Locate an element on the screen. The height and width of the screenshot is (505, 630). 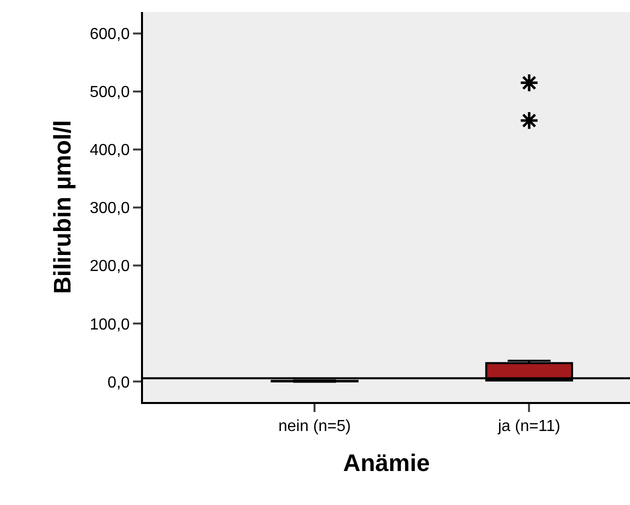
y-tick-label: 600,0 is located at coordinates (110, 35).